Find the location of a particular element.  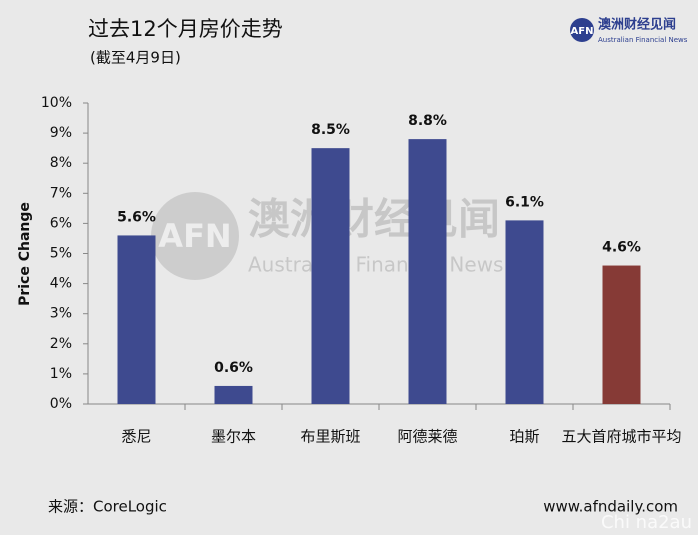

y-tick-label: 2% is located at coordinates (61, 344).